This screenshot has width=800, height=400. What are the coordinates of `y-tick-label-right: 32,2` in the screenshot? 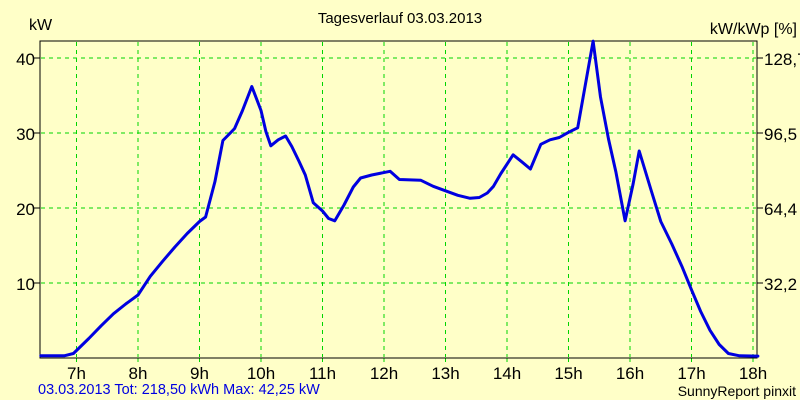 It's located at (780, 284).